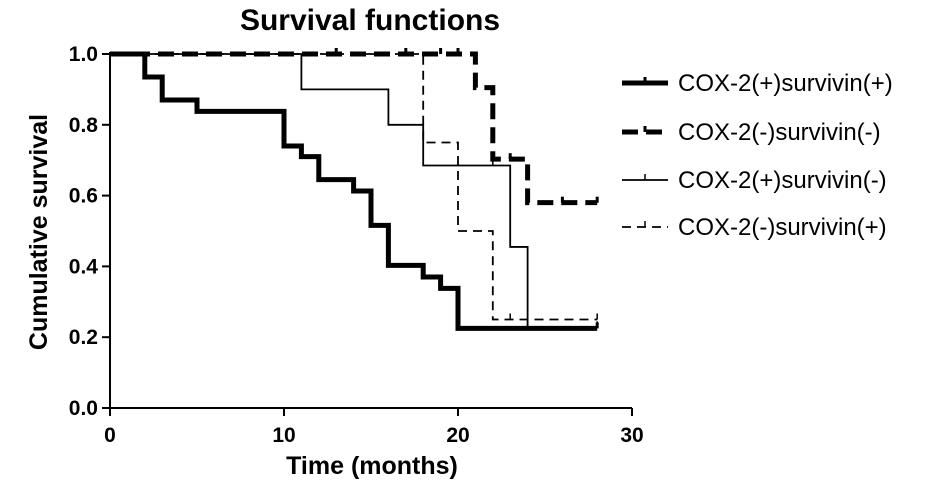 The image size is (945, 497). I want to click on x-tick-label: 30, so click(631, 435).